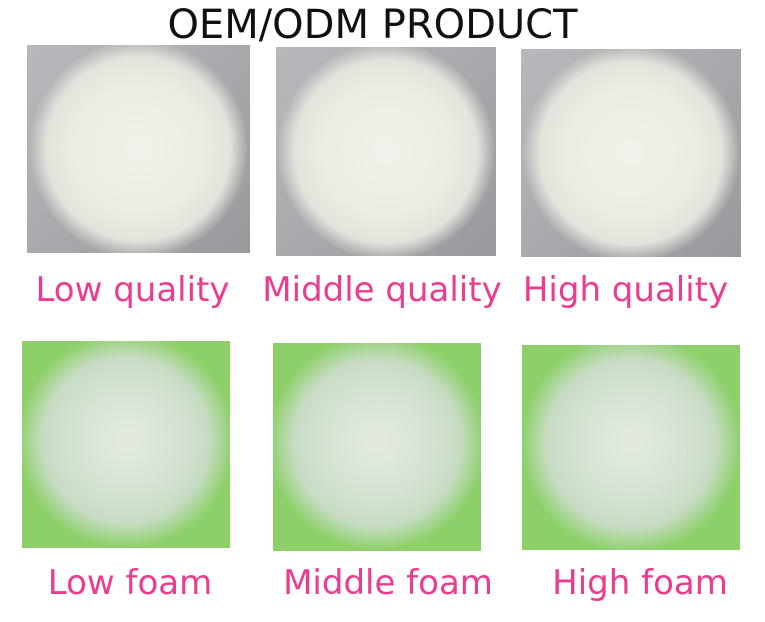 The image size is (765, 622). Describe the element at coordinates (386, 151) in the screenshot. I see `middle-quality-powder-photo` at that location.